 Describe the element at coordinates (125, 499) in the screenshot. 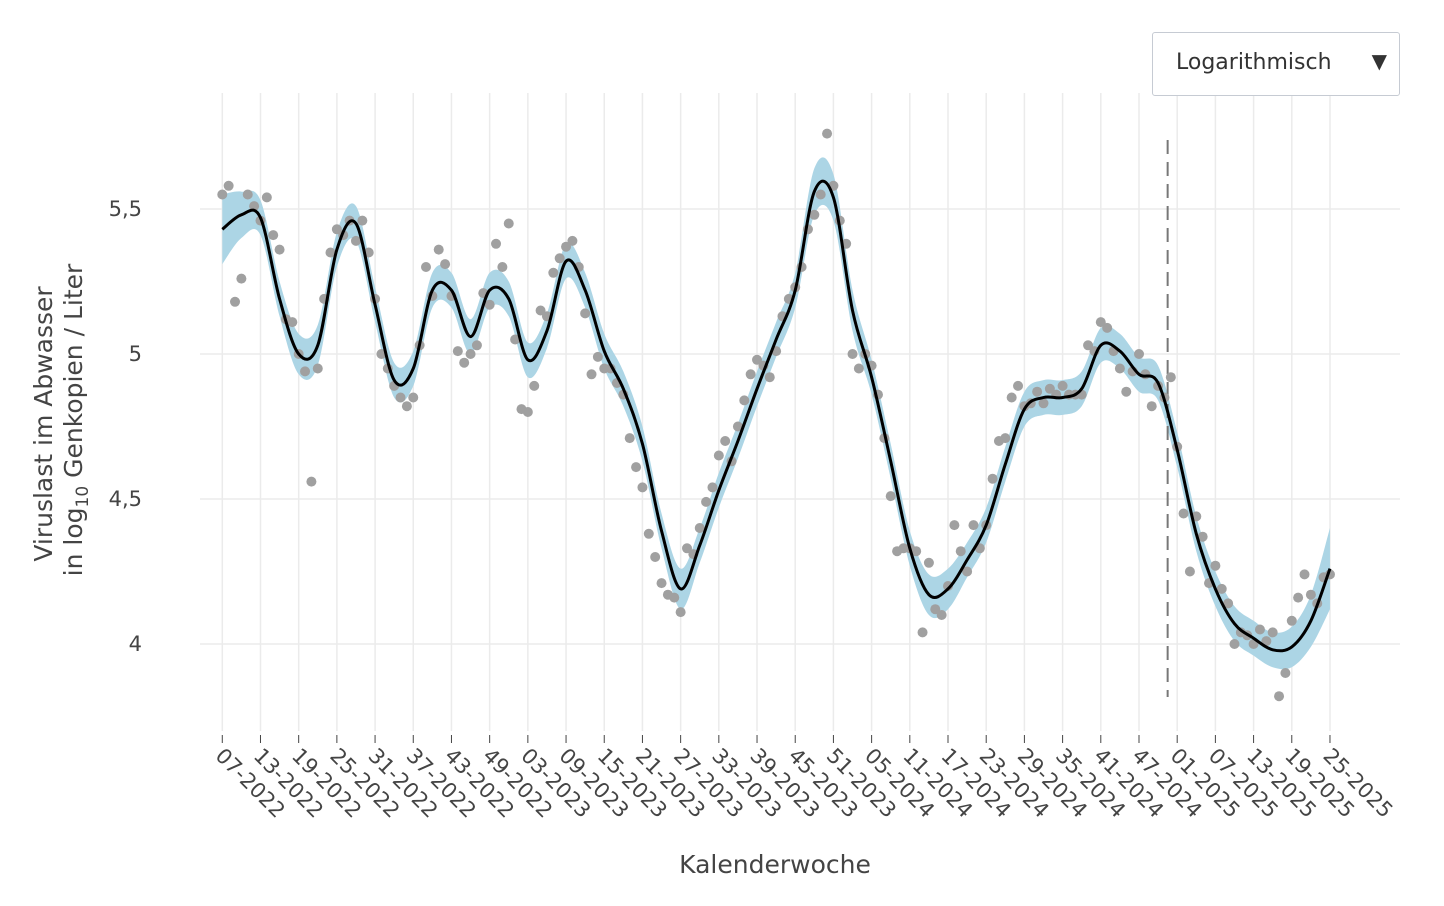

I see `y-tick-label: 4,5` at that location.